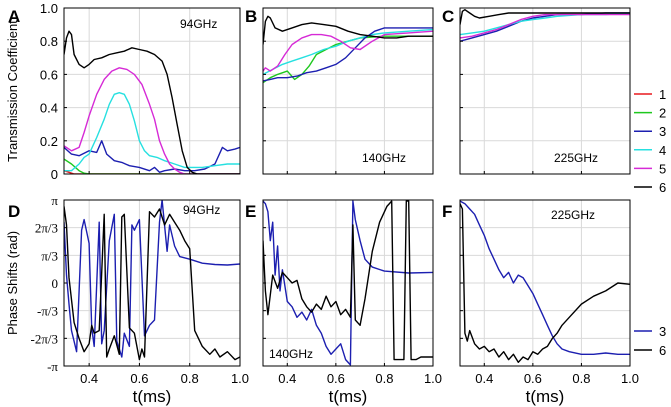 The width and height of the screenshot is (671, 407). I want to click on panel-e-xtick-label: 0.6, so click(336, 378).